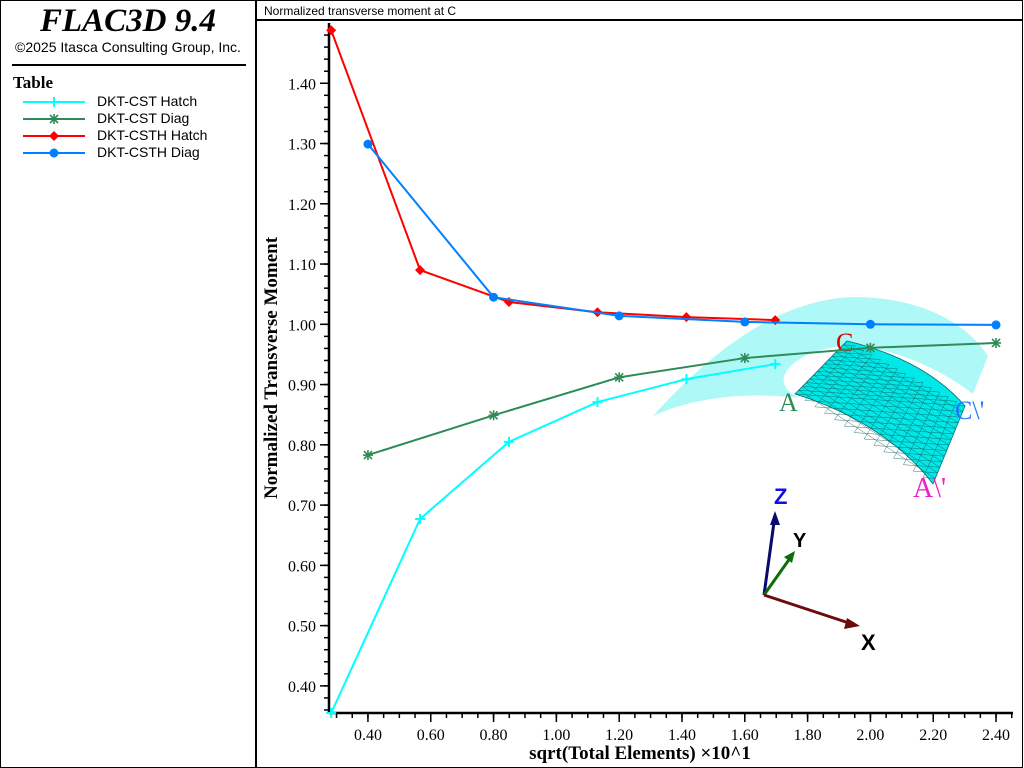  I want to click on legend-label: DKT-CST Diag, so click(143, 118).